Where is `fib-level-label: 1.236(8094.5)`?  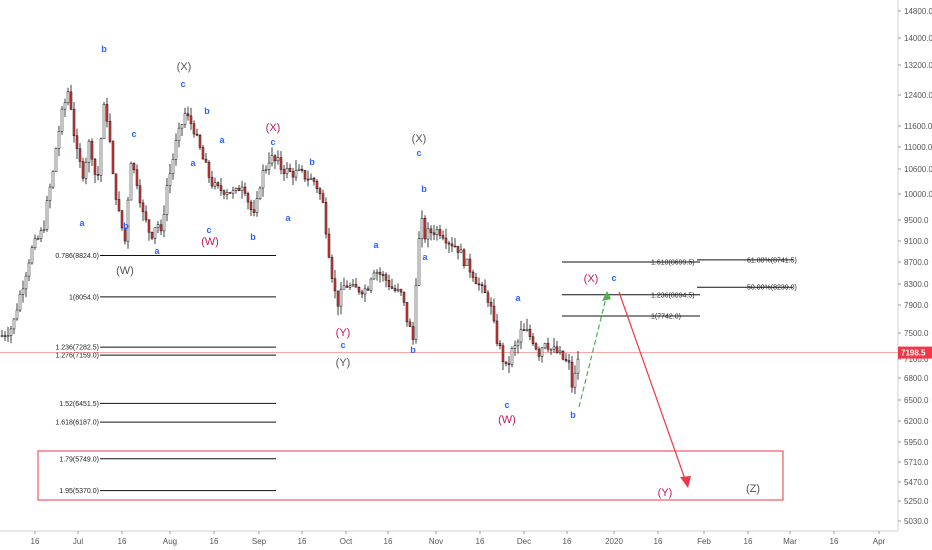 fib-level-label: 1.236(8094.5) is located at coordinates (673, 295).